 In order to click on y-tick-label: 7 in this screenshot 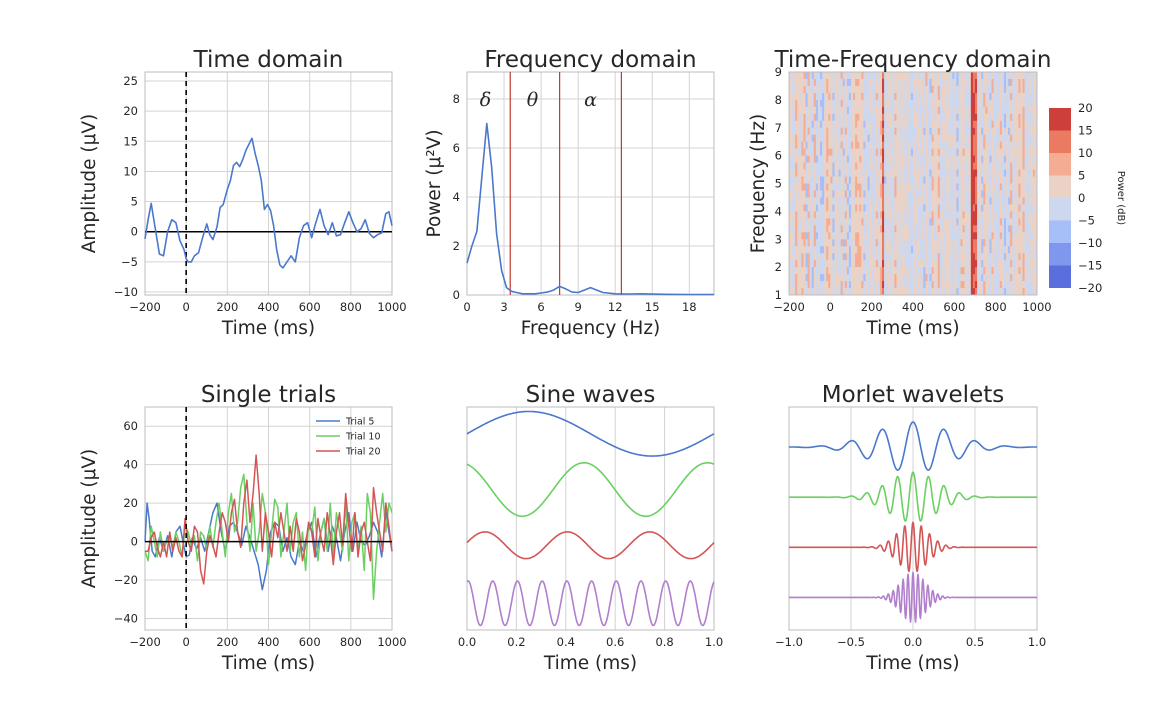, I will do `click(778, 128)`.